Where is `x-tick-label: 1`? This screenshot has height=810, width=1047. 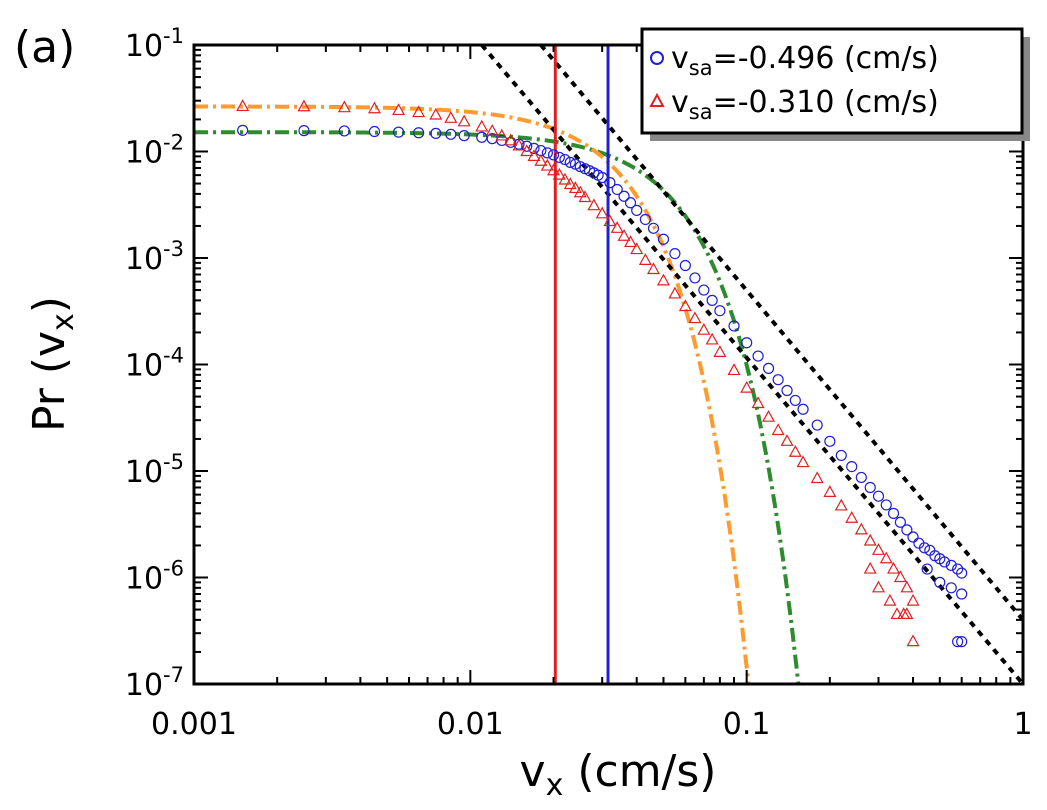
x-tick-label: 1 is located at coordinates (1022, 724).